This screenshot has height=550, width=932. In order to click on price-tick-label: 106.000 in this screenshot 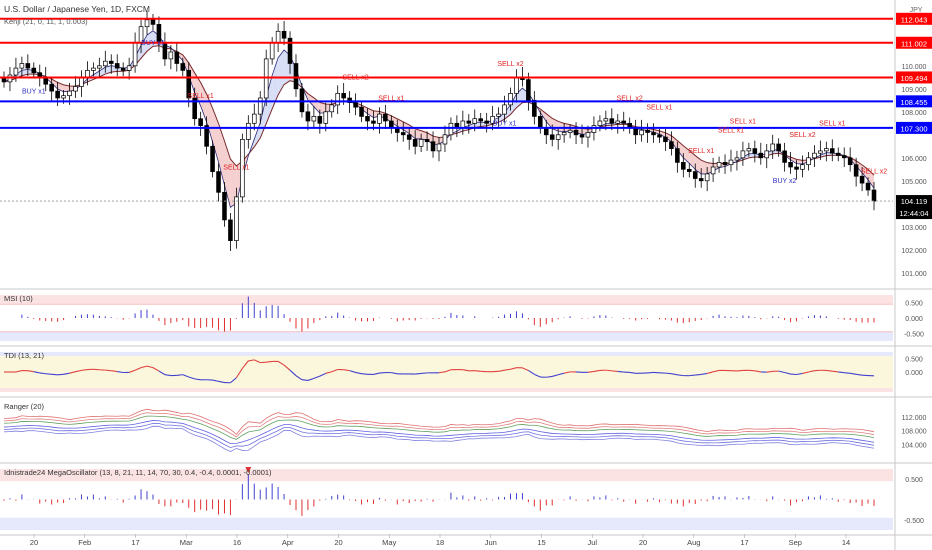, I will do `click(913, 159)`.